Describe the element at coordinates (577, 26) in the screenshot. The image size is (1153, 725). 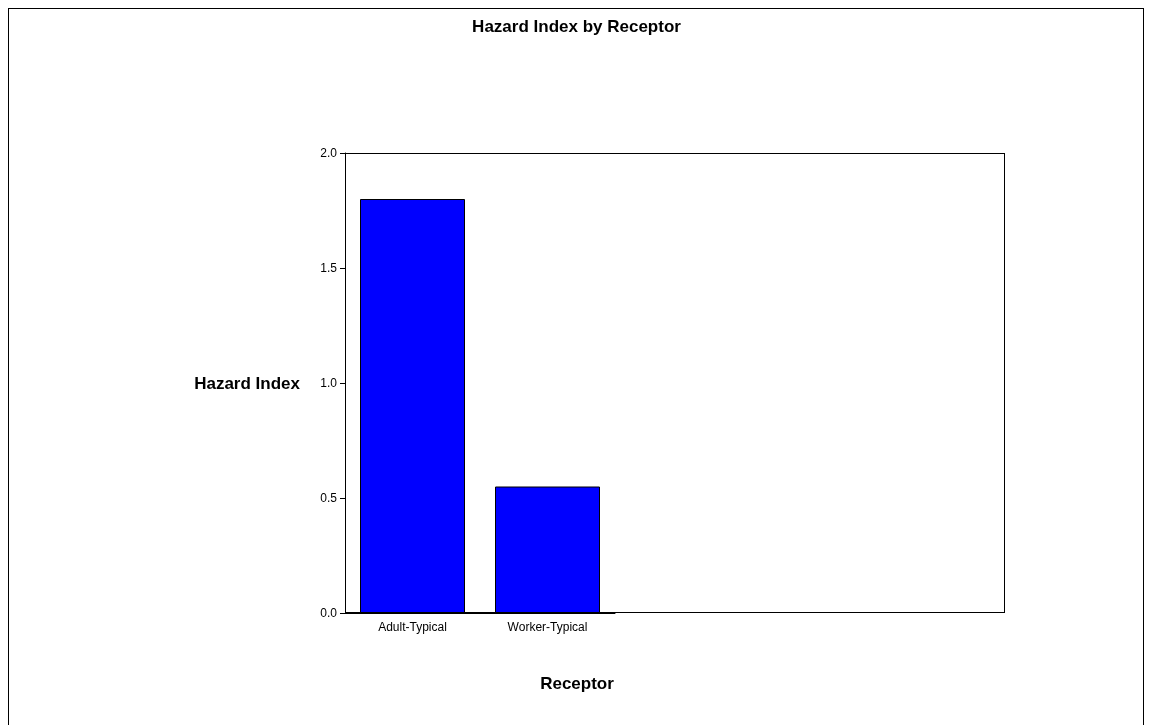
I see `chart-title: Hazard Index by Receptor` at that location.